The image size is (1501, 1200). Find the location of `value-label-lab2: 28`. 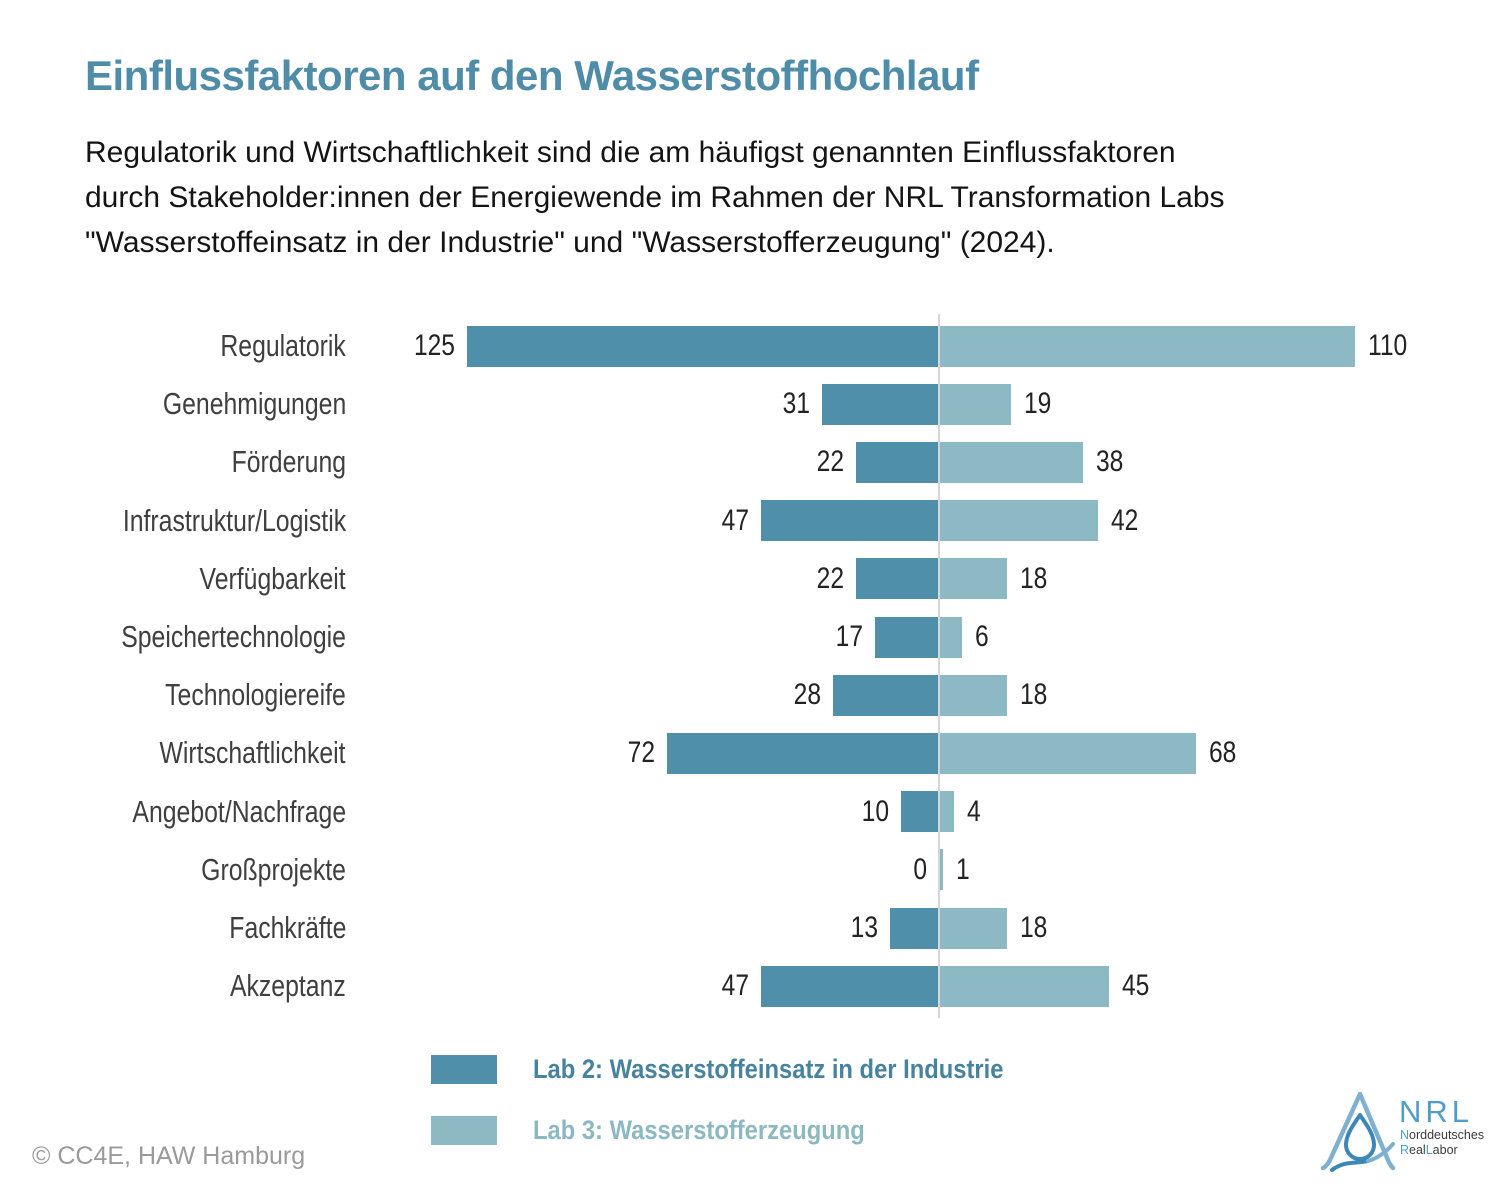

value-label-lab2: 28 is located at coordinates (807, 695).